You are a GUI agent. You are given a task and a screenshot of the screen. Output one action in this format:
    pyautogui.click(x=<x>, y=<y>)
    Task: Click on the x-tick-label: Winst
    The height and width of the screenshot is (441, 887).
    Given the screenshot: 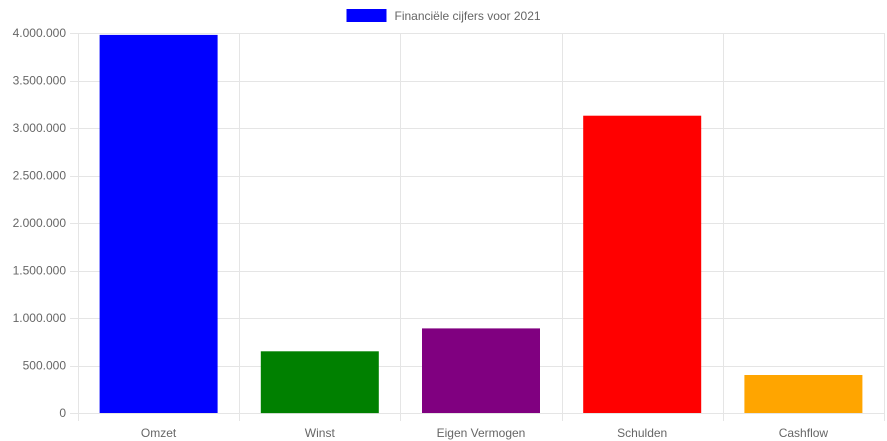 What is the action you would take?
    pyautogui.click(x=320, y=433)
    